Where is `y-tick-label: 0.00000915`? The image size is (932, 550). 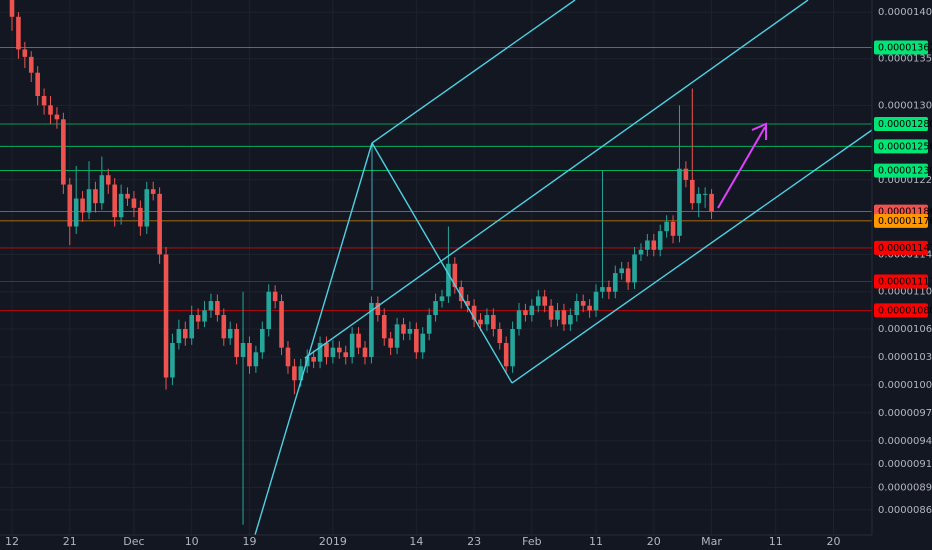 y-tick-label: 0.00000915 is located at coordinates (905, 464).